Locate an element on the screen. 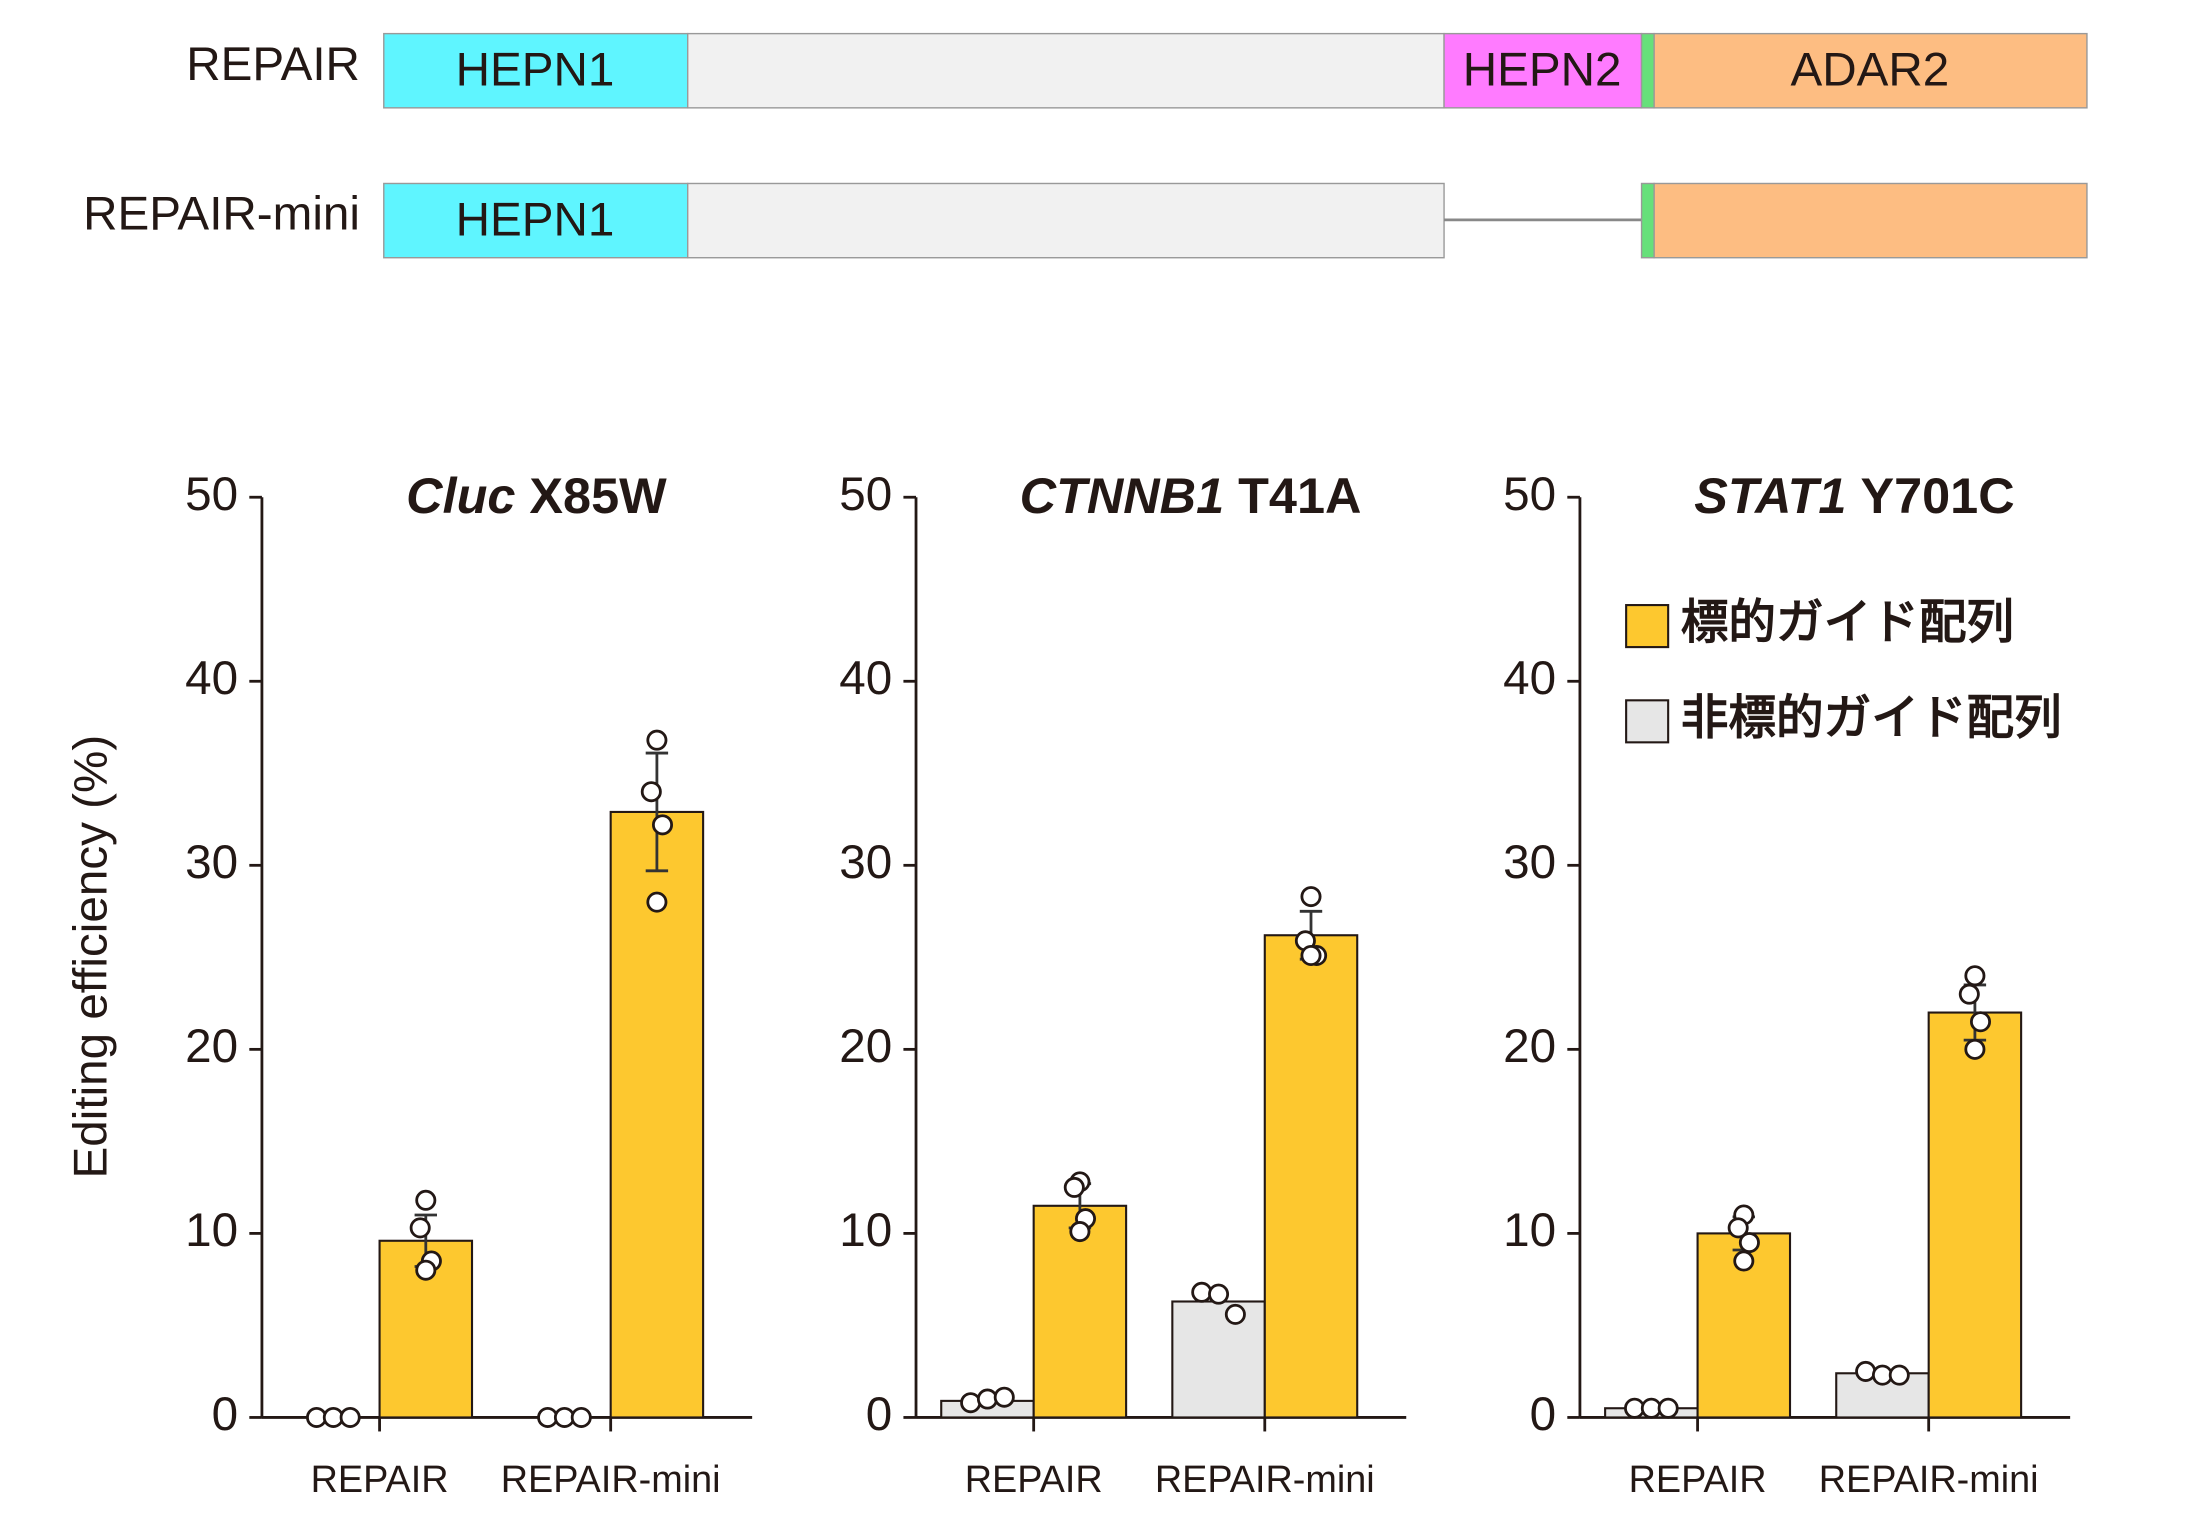  legend-label: 標的ガイド配列 is located at coordinates (1847, 623).